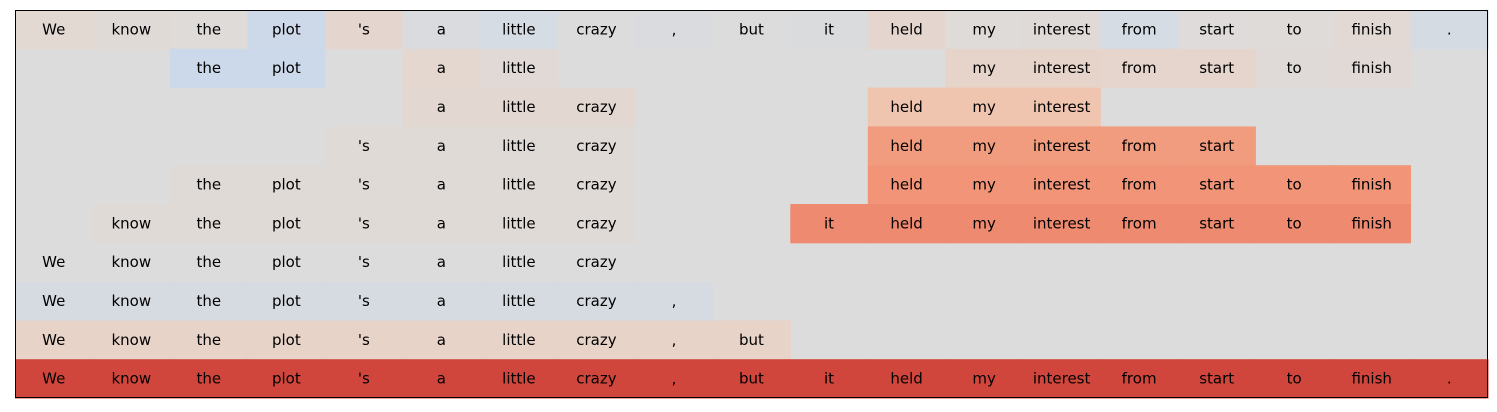 This screenshot has width=1497, height=412. I want to click on token-label: it, so click(829, 379).